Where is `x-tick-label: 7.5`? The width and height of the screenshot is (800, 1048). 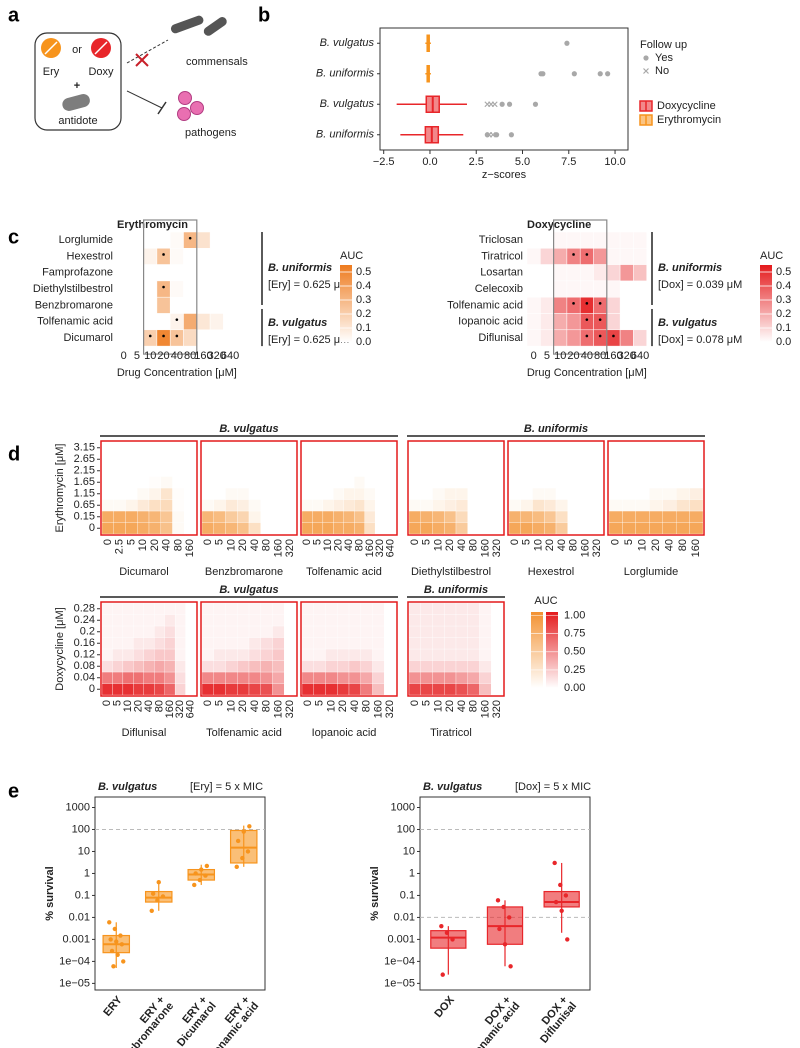
x-tick-label: 7.5 is located at coordinates (568, 162).